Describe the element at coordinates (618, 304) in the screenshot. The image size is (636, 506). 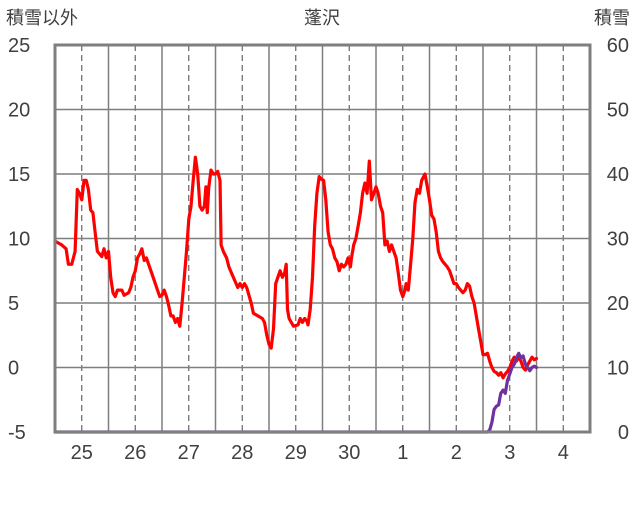
I see `right-tick-label: 20` at that location.